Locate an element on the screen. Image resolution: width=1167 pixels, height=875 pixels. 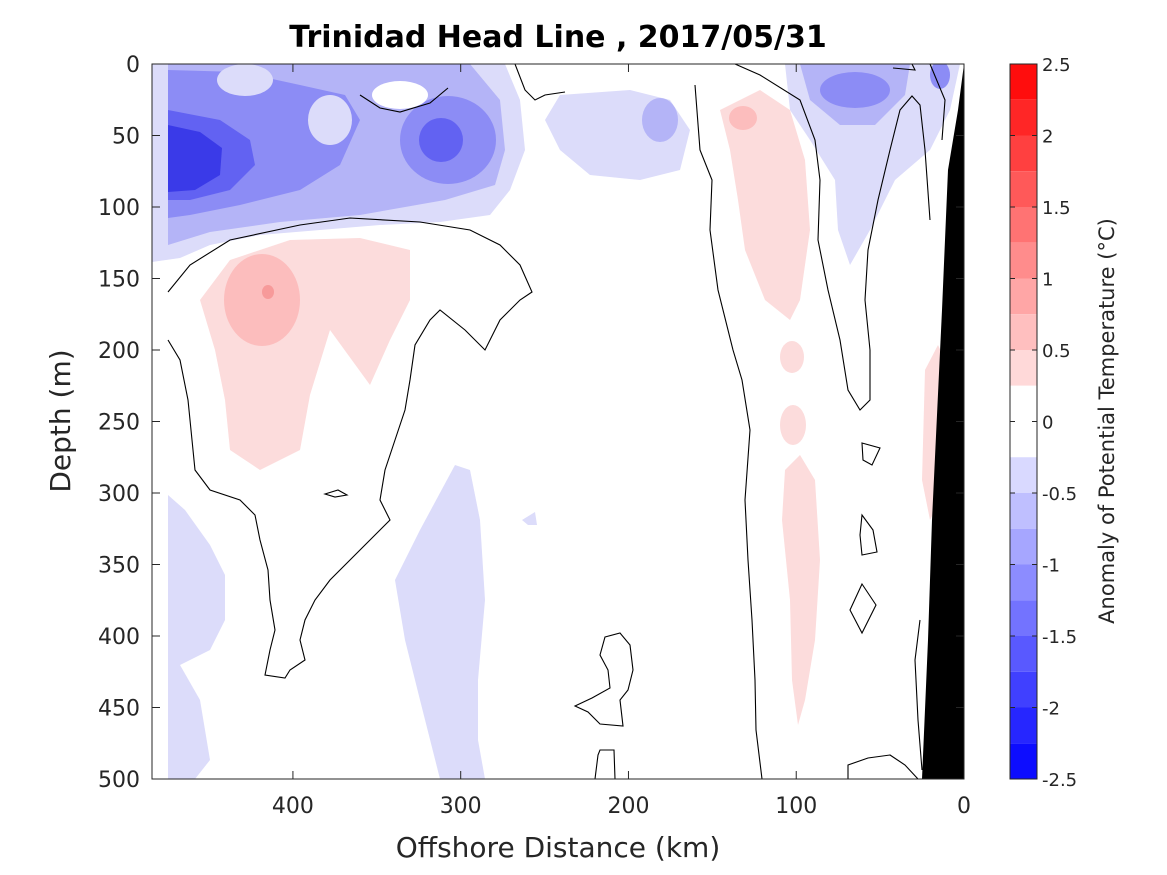
colorbar-tick-label: 0 is located at coordinates (1047, 423).